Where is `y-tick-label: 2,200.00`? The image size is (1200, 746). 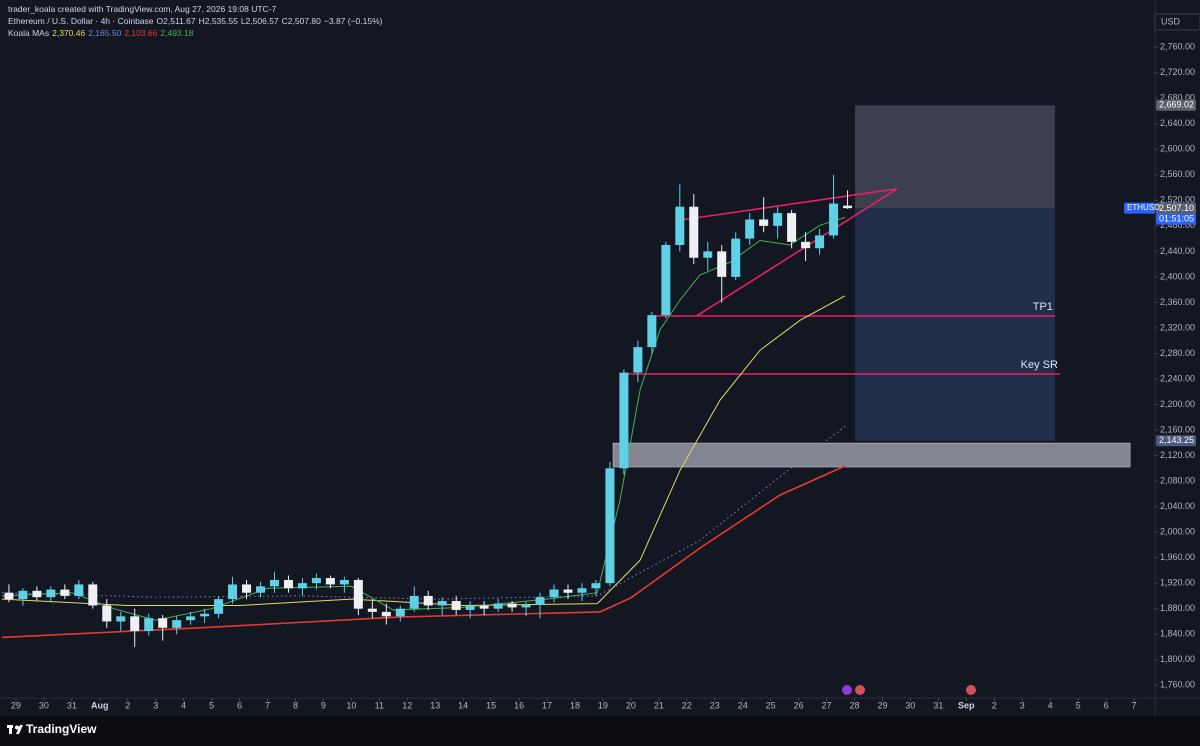
y-tick-label: 2,200.00 is located at coordinates (1177, 404).